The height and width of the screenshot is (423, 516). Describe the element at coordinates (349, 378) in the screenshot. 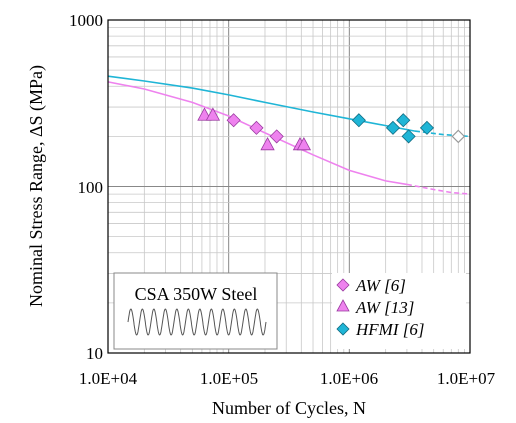

I see `x-tick-label-1e6: 1.0E+06` at that location.